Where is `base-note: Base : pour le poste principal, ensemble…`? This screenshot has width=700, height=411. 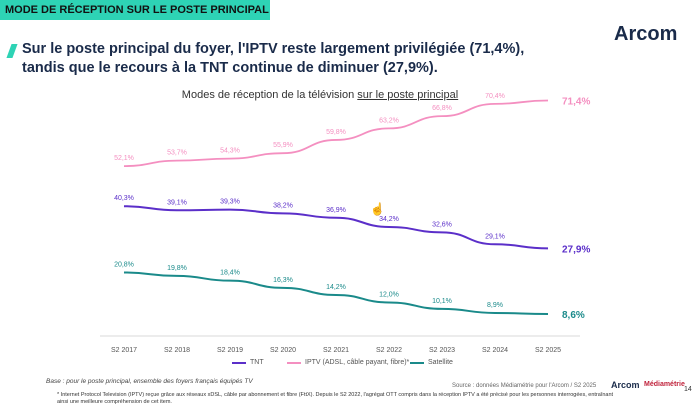
base-note: Base : pour le poste principal, ensemble… is located at coordinates (149, 381).